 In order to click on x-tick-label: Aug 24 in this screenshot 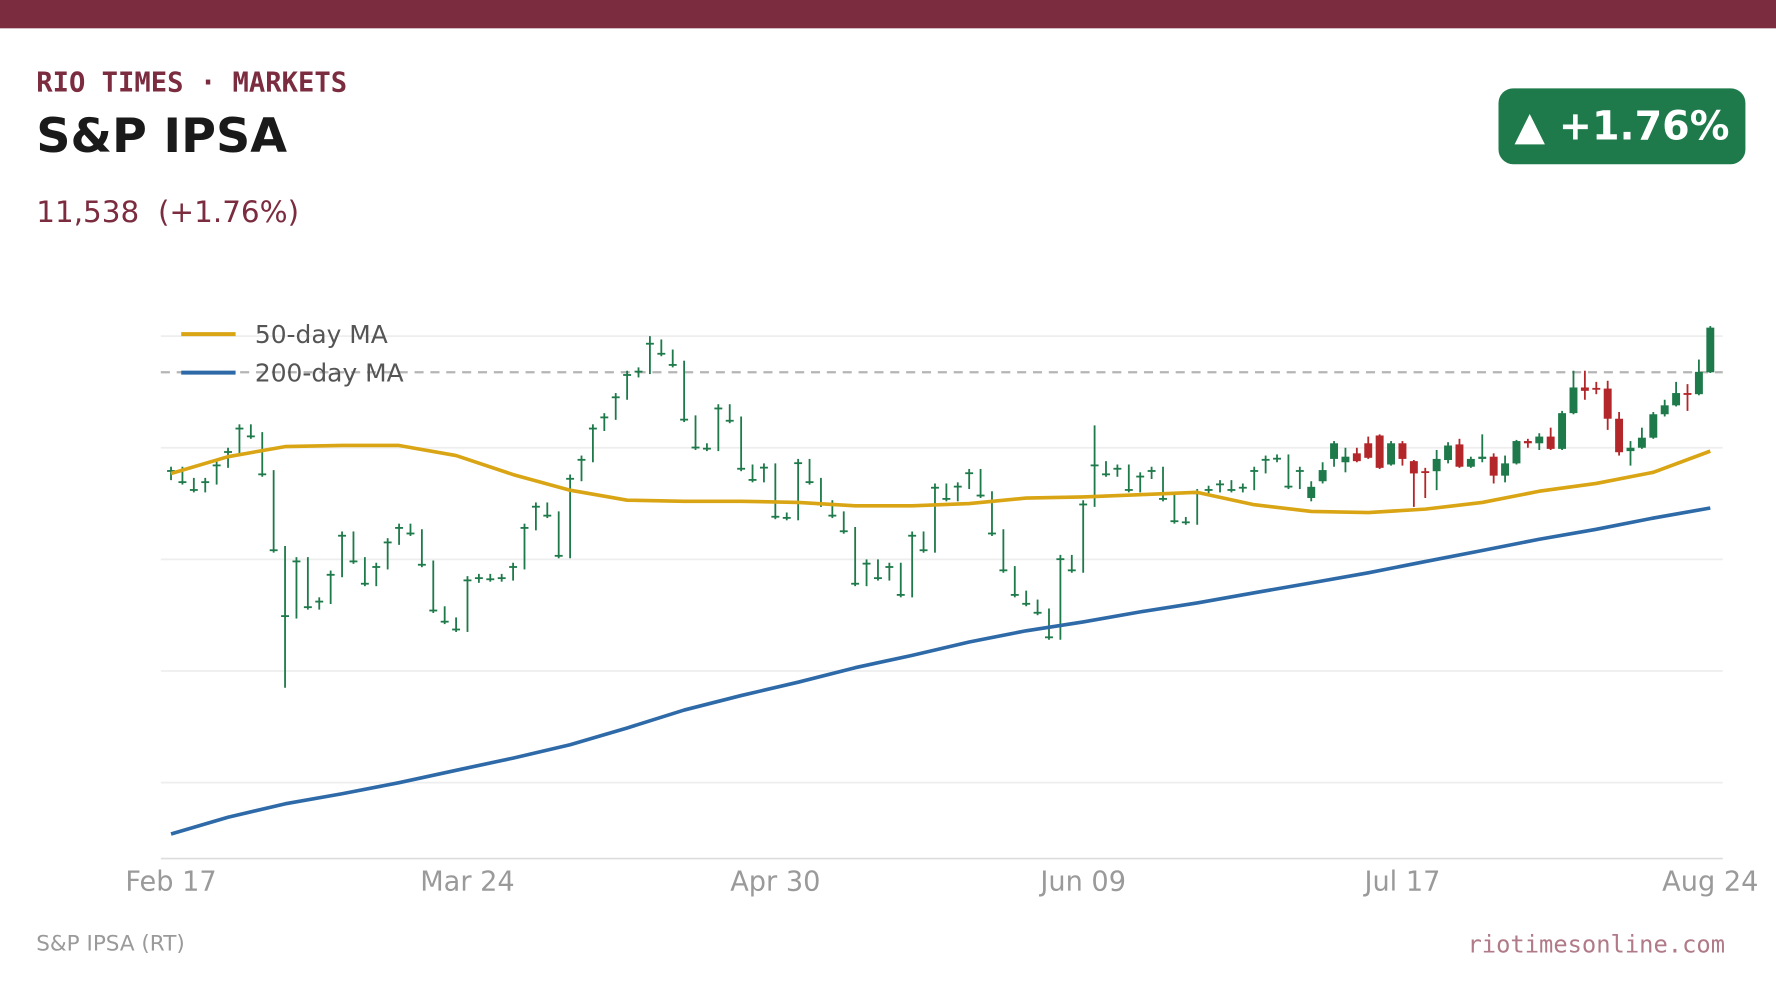, I will do `click(1710, 881)`.